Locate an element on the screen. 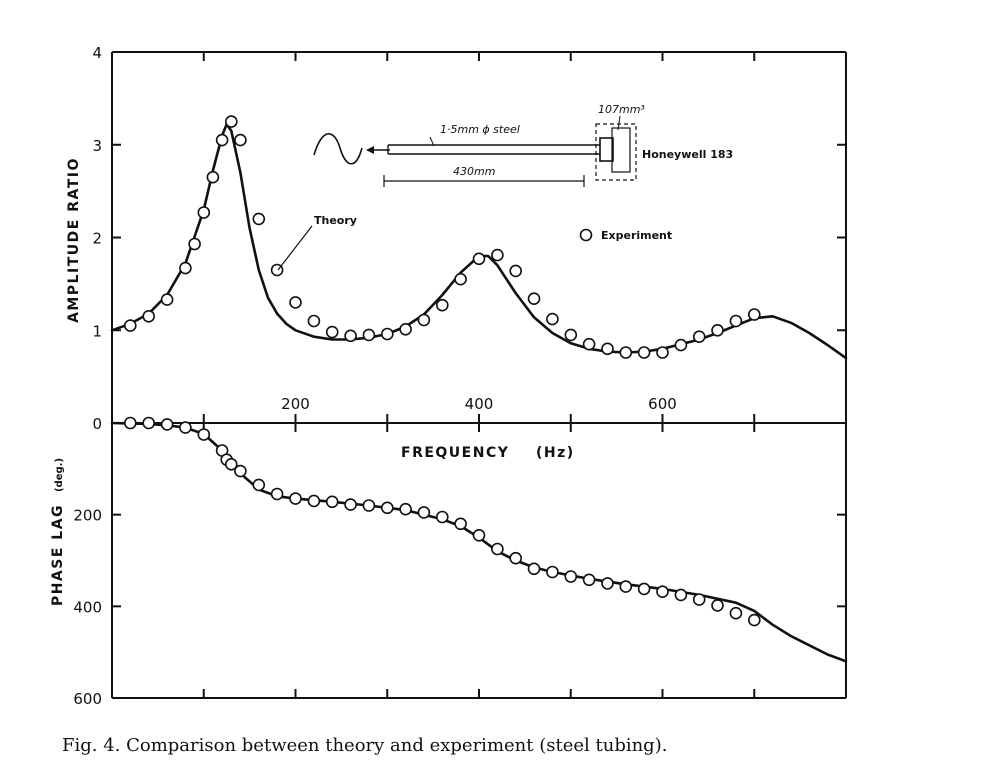  x-tick-label: 400 is located at coordinates (479, 404).